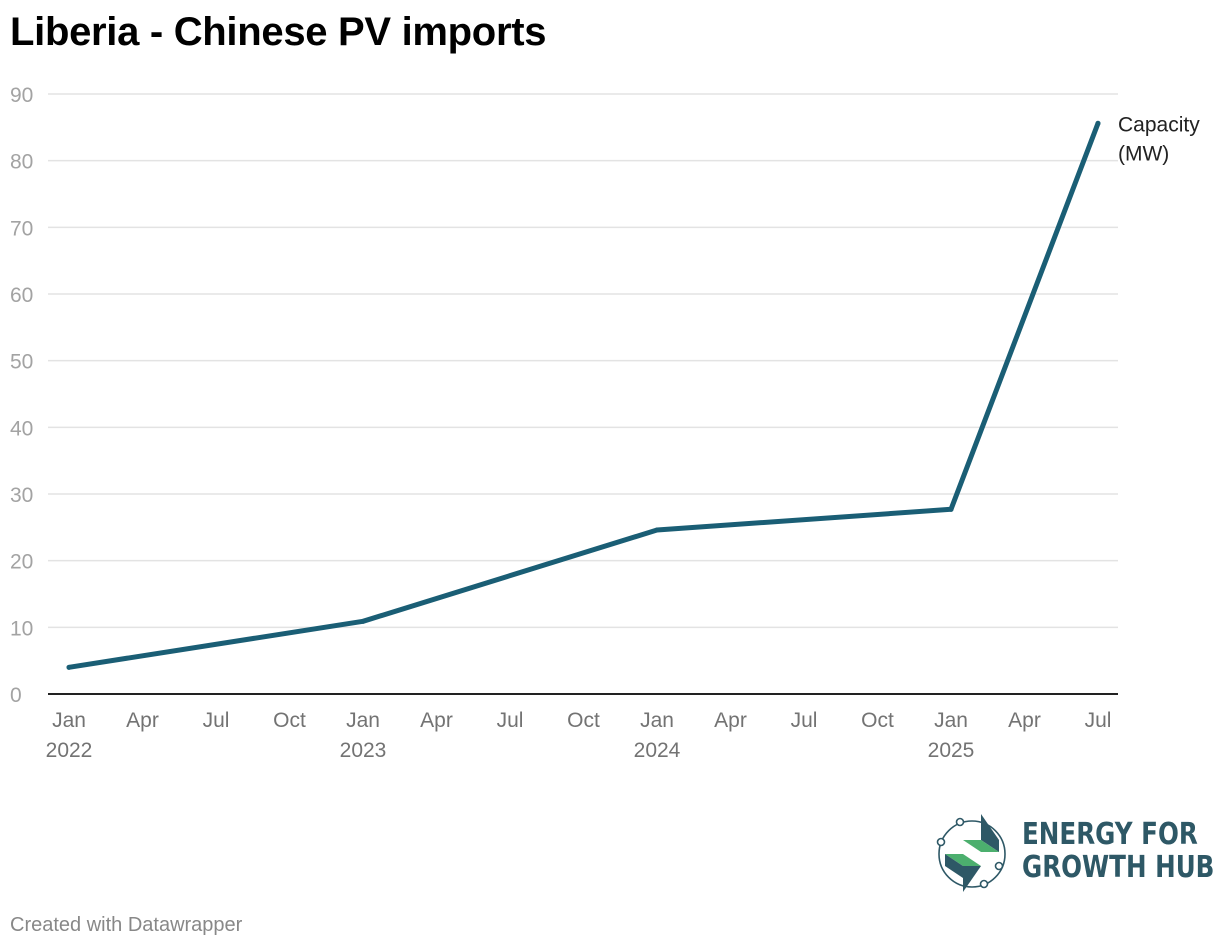 Image resolution: width=1220 pixels, height=950 pixels. I want to click on y-tick-label: 20, so click(21, 562).